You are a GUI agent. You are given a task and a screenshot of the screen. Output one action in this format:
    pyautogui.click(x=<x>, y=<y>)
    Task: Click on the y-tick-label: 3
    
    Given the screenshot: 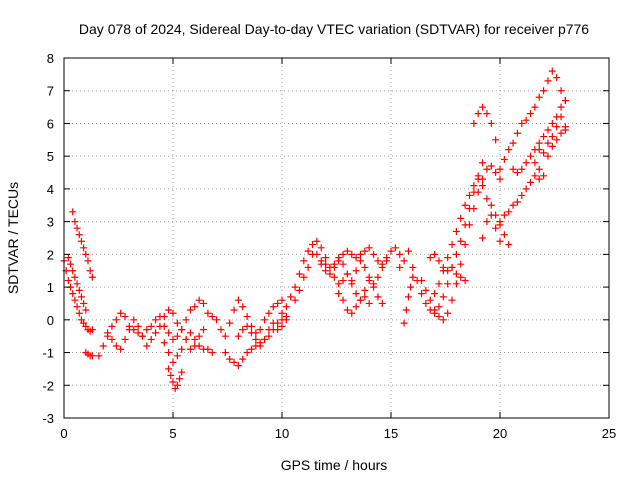 What is the action you would take?
    pyautogui.click(x=50, y=222)
    